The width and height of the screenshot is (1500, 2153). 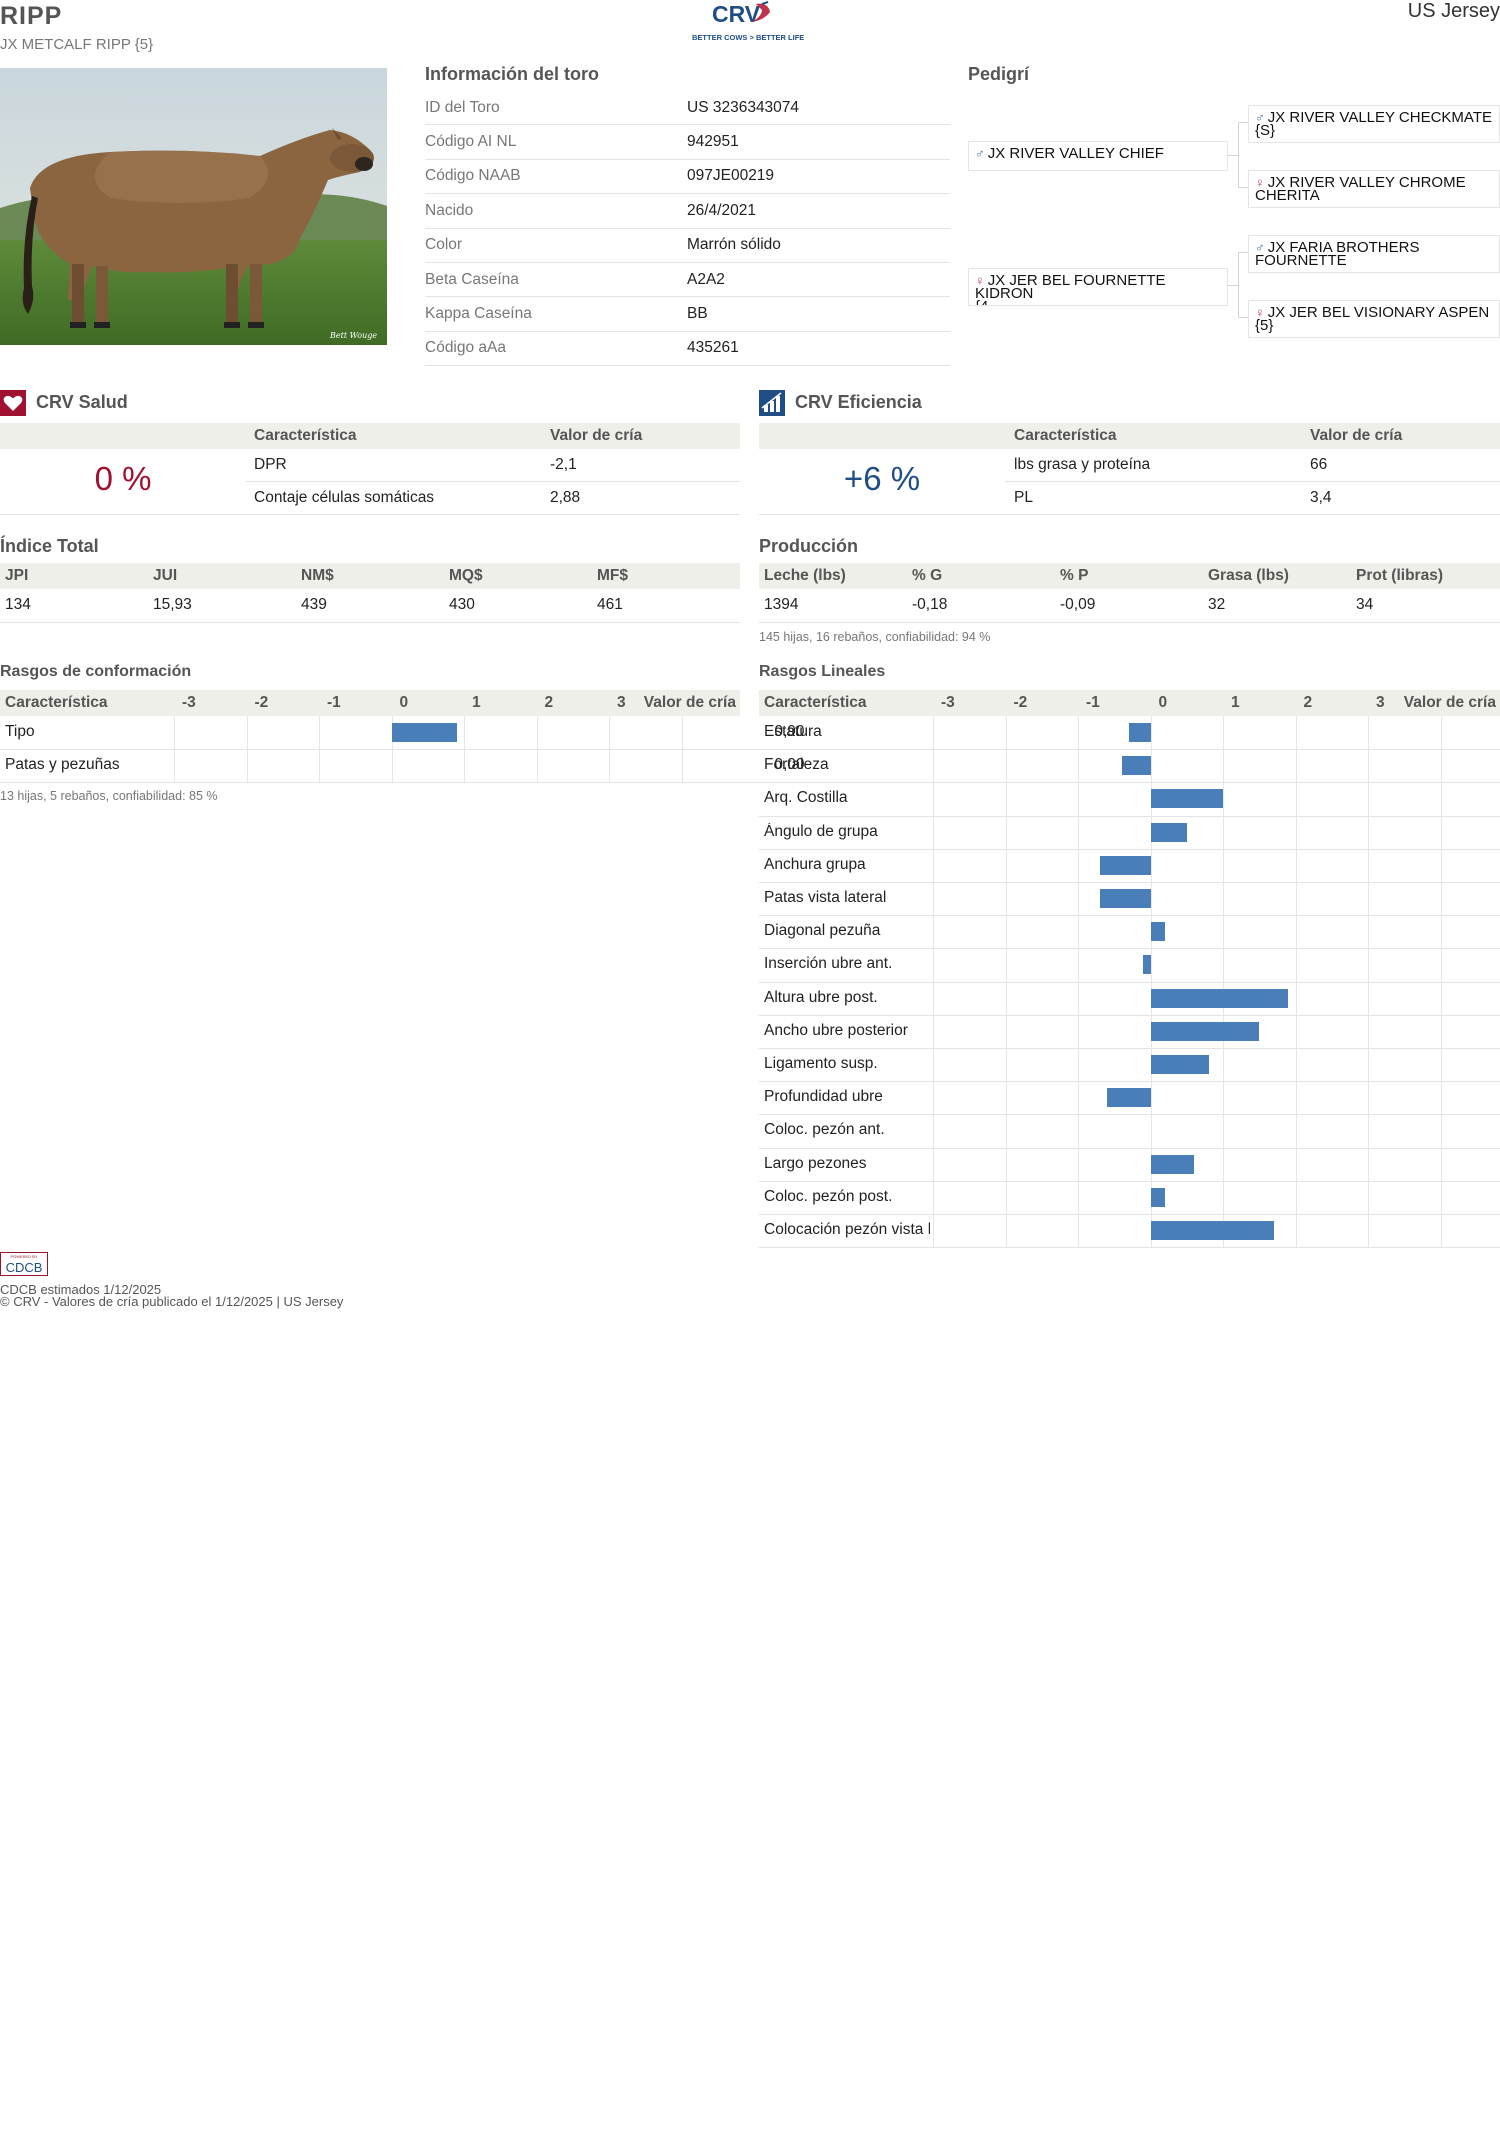 What do you see at coordinates (612, 575) in the screenshot?
I see `indice-header: MF$` at bounding box center [612, 575].